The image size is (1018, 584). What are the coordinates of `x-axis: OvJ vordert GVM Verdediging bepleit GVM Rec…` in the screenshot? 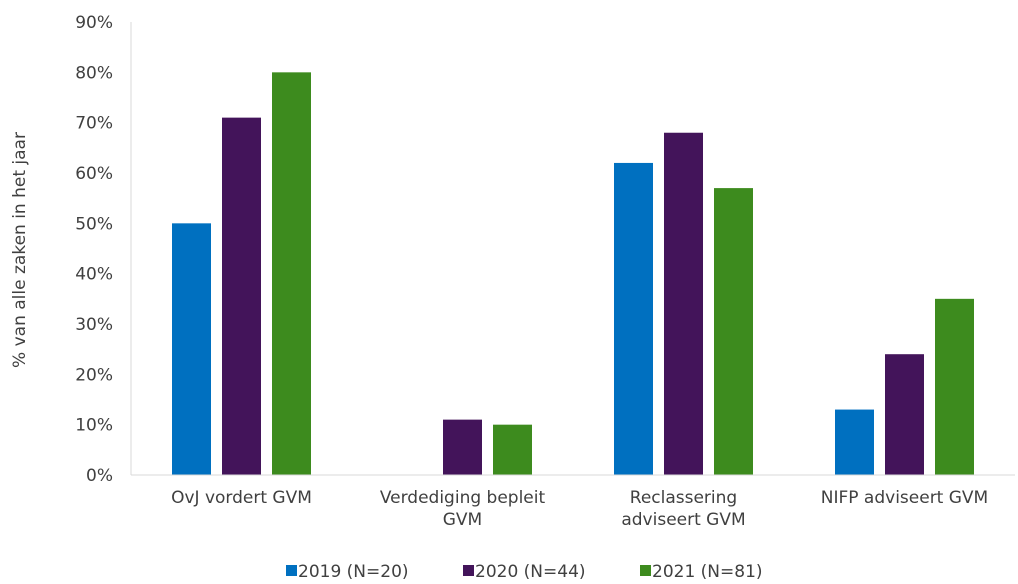 It's located at (573, 502).